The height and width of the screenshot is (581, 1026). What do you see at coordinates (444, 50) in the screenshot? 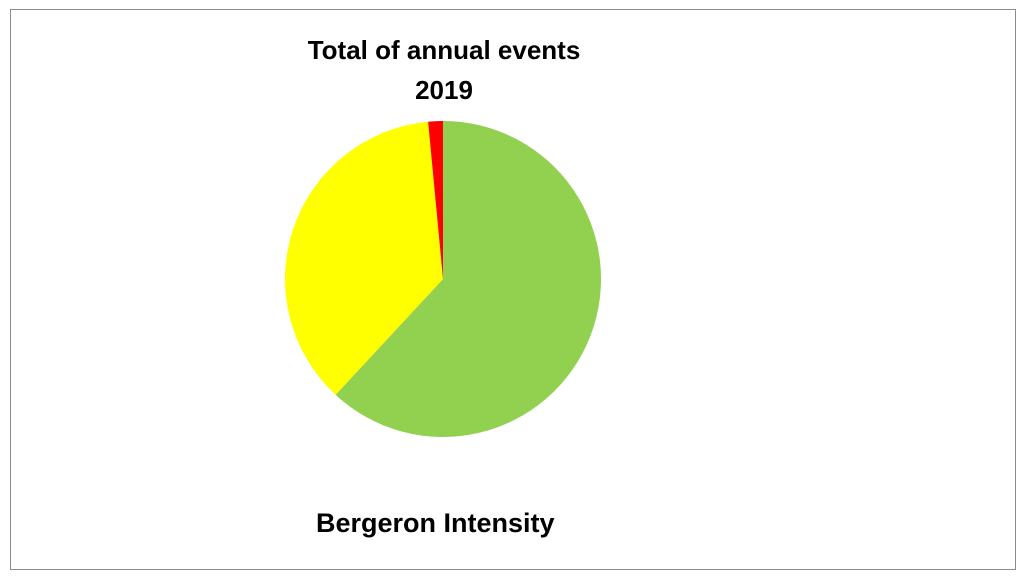
I see `chart-title-line-1: Total of annual events` at bounding box center [444, 50].